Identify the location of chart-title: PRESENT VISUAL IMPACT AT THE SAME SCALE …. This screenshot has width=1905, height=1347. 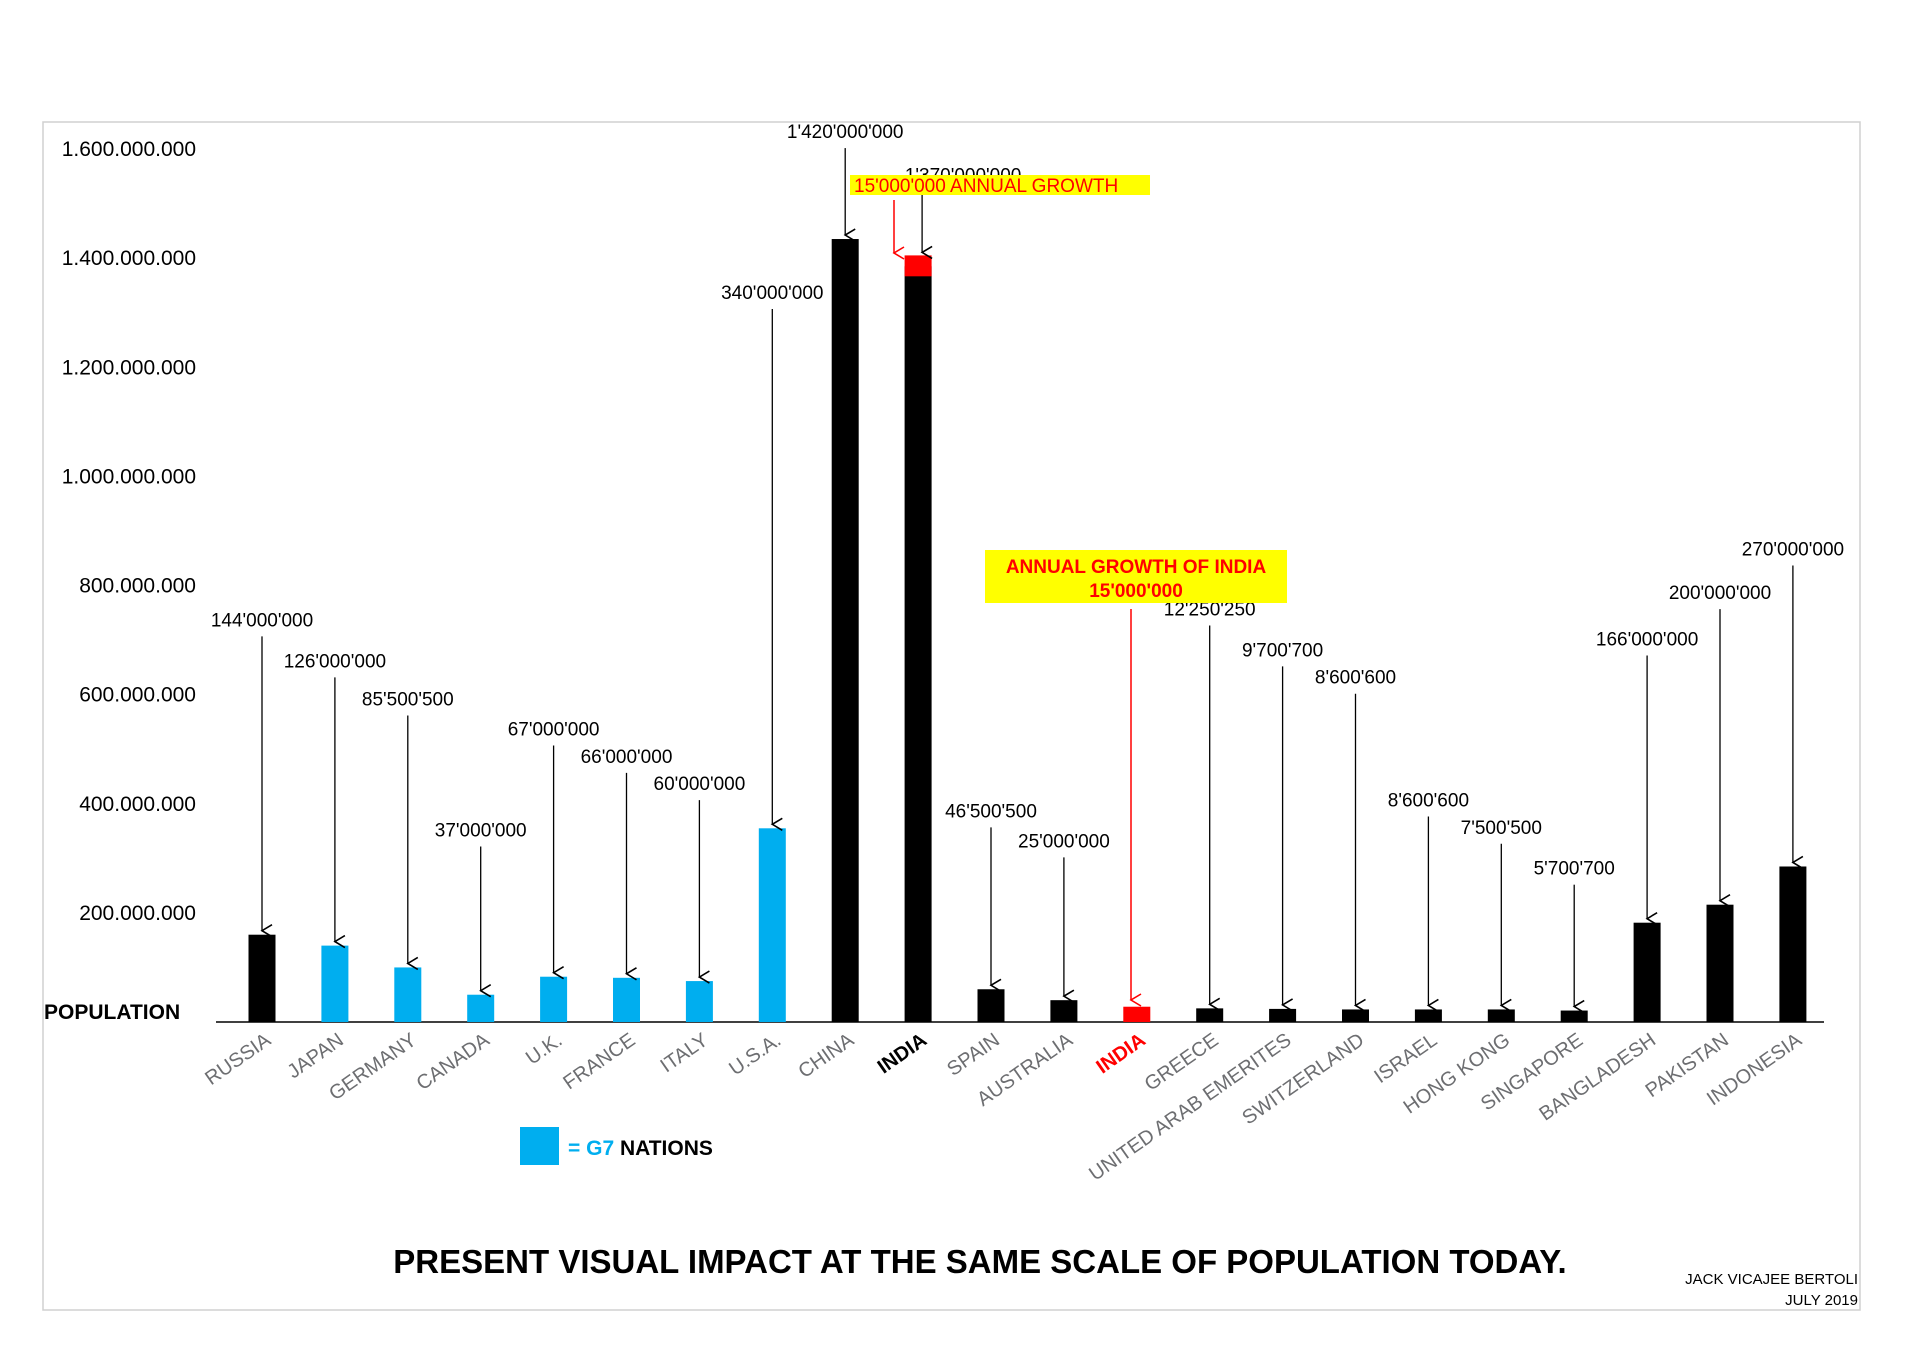
(979, 1261).